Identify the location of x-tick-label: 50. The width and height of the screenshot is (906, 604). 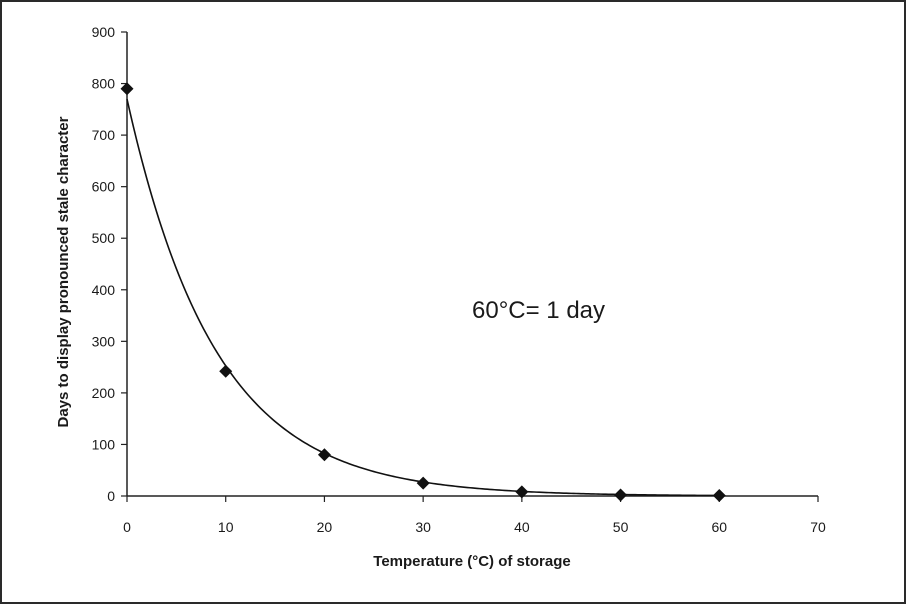
(621, 527).